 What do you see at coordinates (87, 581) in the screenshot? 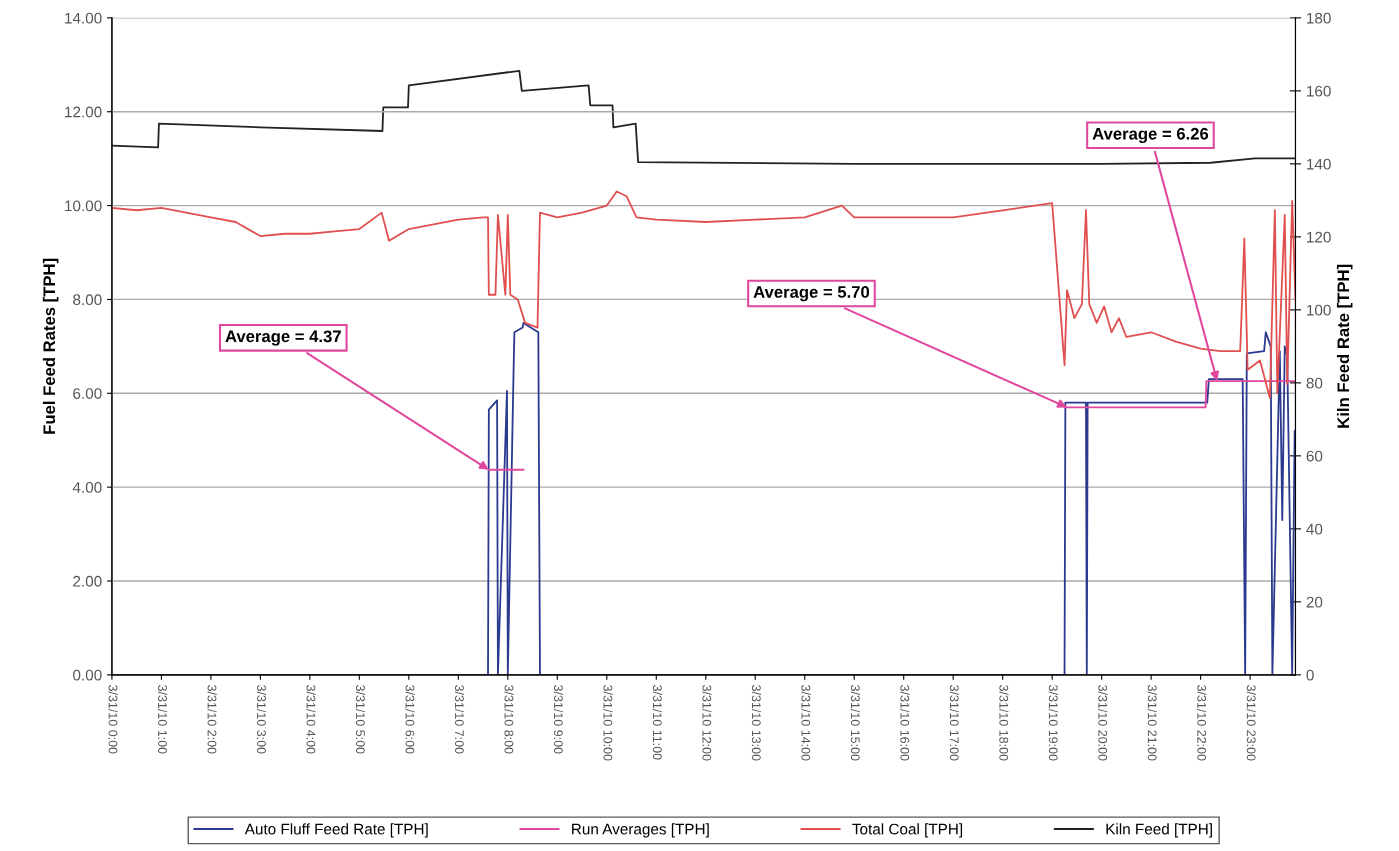
I see `y-tick-label: 2.00` at bounding box center [87, 581].